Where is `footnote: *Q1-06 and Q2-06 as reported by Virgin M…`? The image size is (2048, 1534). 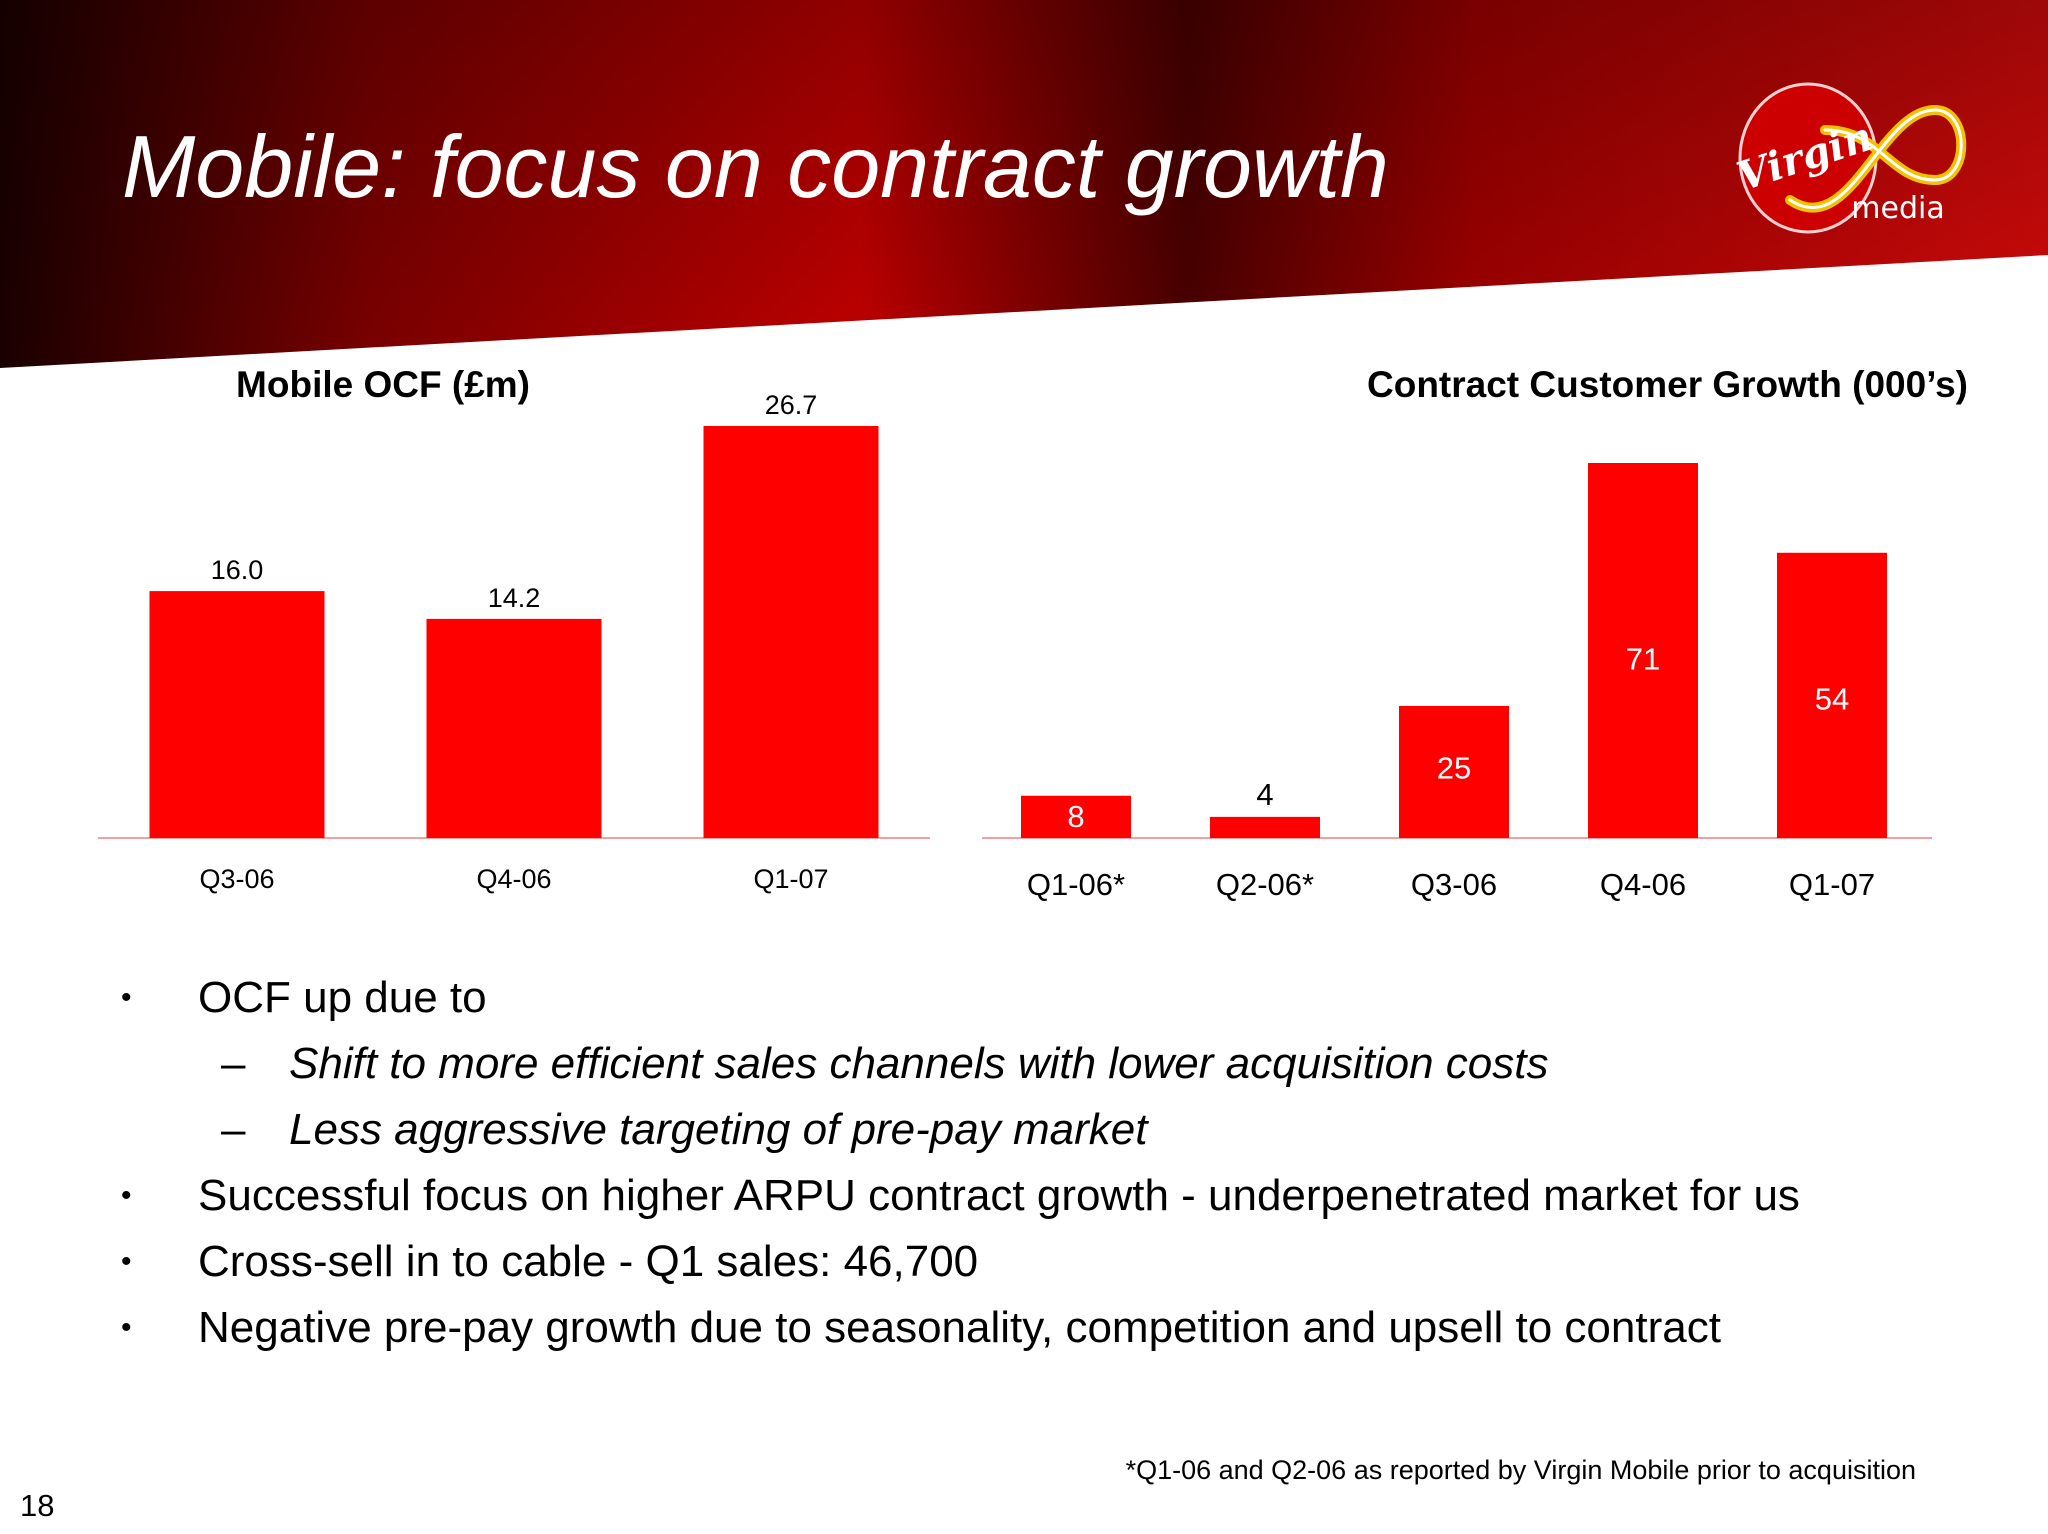 footnote: *Q1-06 and Q2-06 as reported by Virgin M… is located at coordinates (1520, 1470).